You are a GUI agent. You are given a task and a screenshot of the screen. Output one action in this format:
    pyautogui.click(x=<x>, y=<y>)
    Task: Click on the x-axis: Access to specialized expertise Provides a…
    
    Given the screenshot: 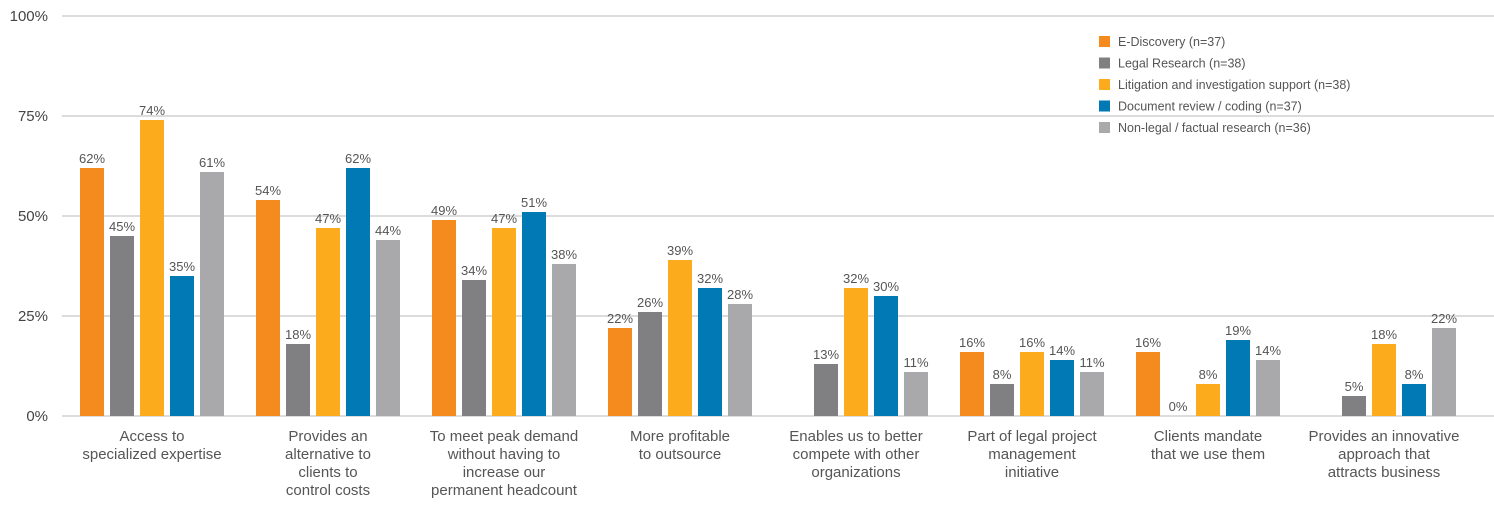 What is the action you would take?
    pyautogui.click(x=770, y=463)
    